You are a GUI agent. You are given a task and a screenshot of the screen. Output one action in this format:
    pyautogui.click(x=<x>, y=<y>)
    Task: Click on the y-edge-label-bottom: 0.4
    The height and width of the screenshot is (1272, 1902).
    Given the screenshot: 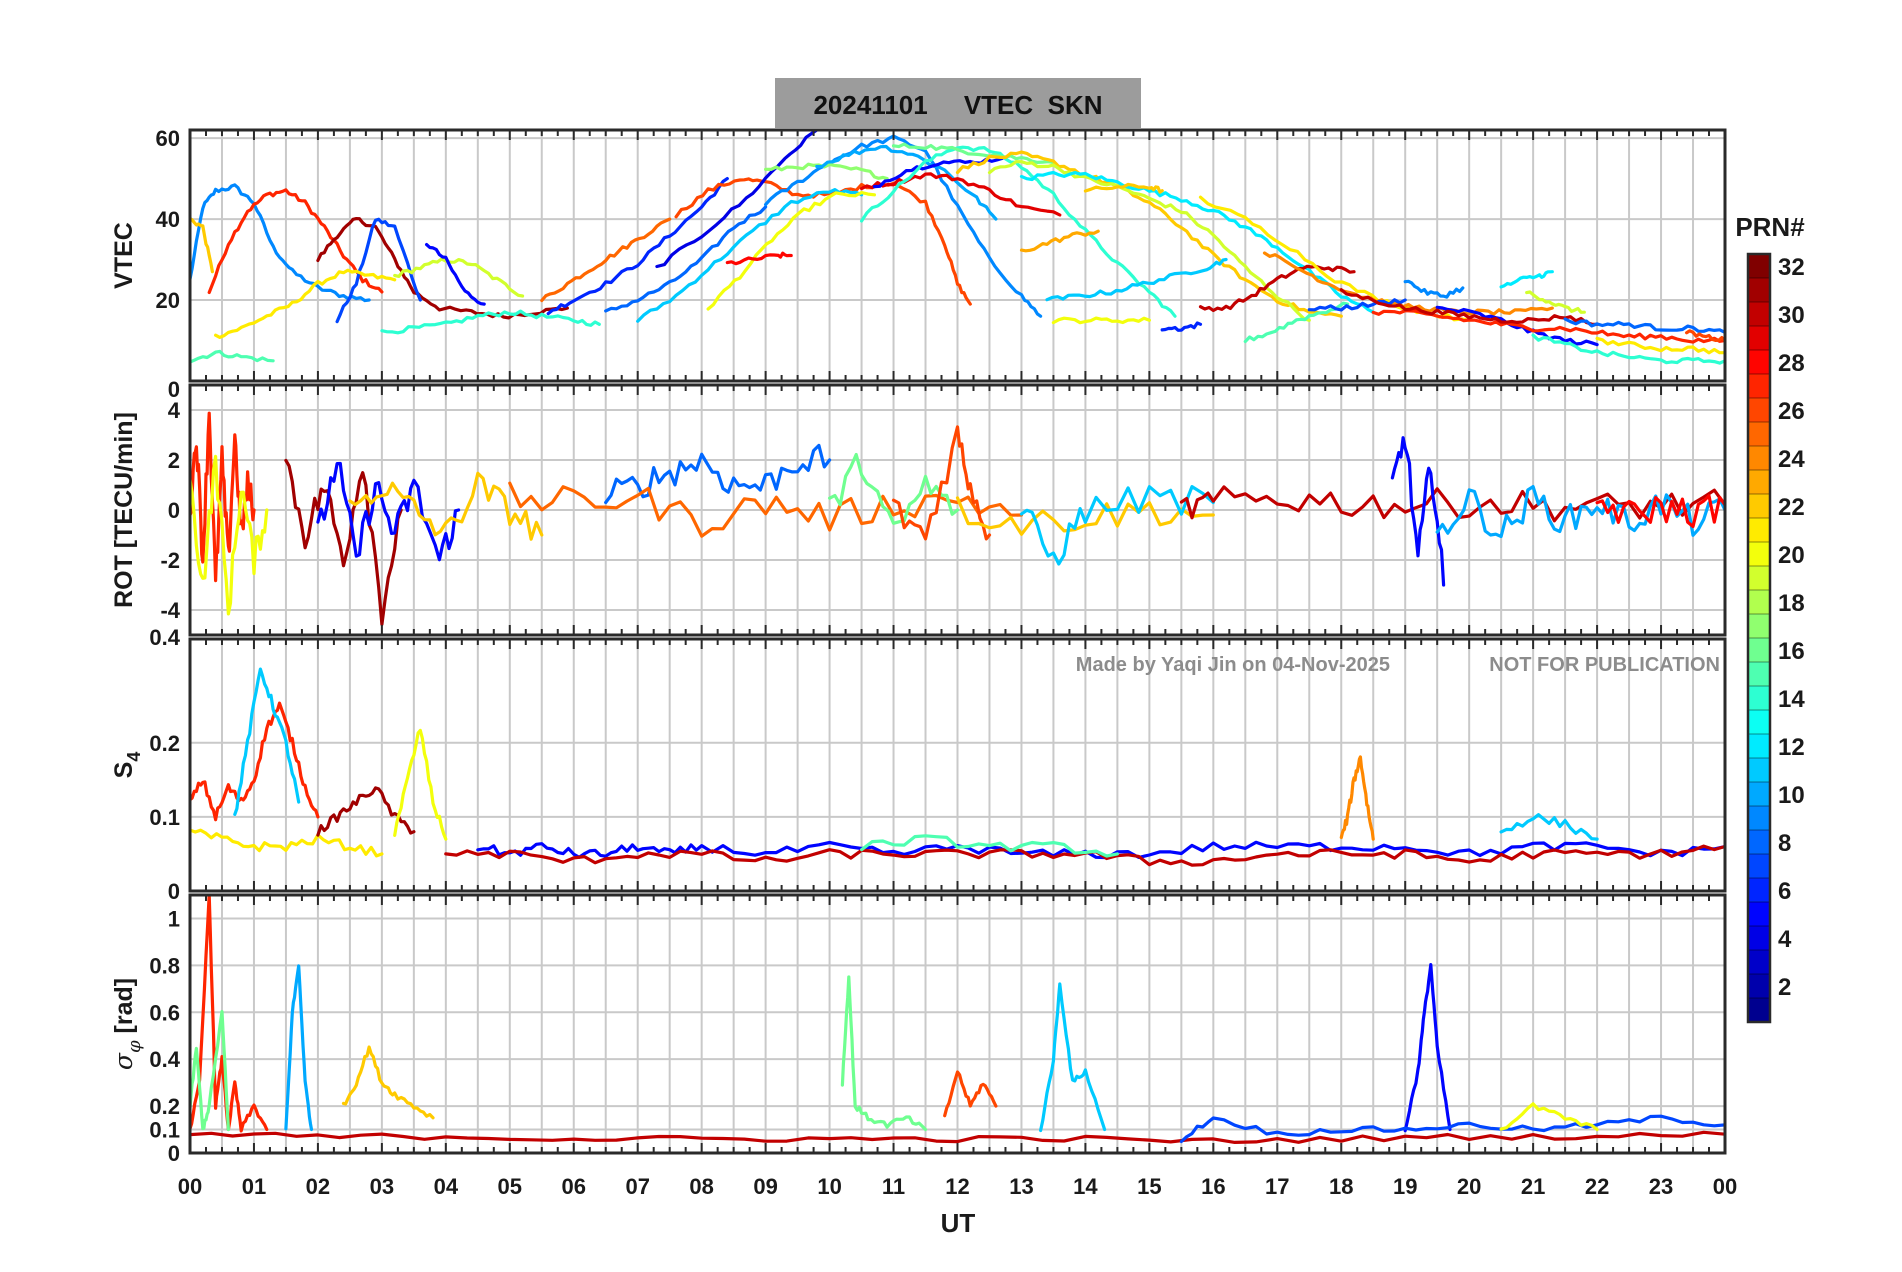 What is the action you would take?
    pyautogui.click(x=164, y=637)
    